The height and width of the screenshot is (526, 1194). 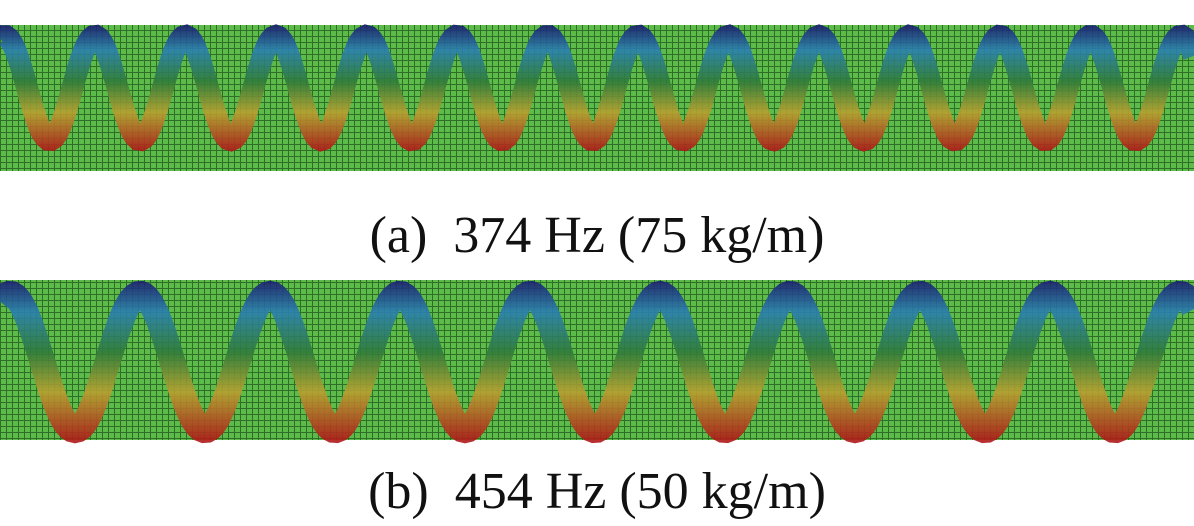 What do you see at coordinates (597, 491) in the screenshot?
I see `caption: (b) 454 Hz (50 kg/m)` at bounding box center [597, 491].